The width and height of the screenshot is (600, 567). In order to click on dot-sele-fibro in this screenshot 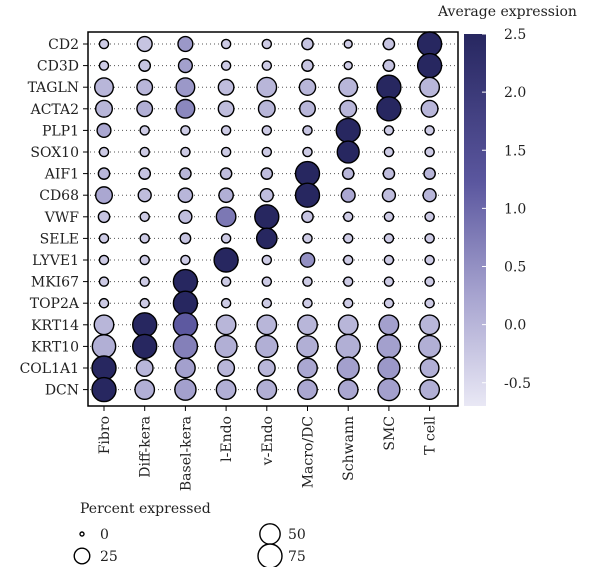, I will do `click(104, 238)`.